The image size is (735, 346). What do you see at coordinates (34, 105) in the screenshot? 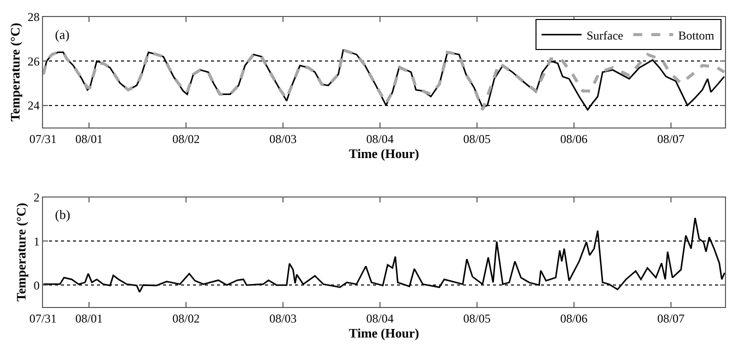
I see `y-tick-label: 24` at bounding box center [34, 105].